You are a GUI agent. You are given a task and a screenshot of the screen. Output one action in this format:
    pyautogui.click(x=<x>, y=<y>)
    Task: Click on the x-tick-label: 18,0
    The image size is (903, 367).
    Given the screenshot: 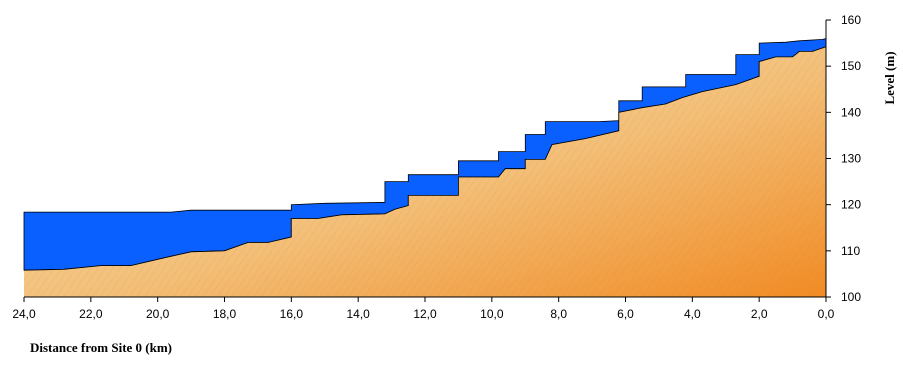 What is the action you would take?
    pyautogui.click(x=225, y=314)
    